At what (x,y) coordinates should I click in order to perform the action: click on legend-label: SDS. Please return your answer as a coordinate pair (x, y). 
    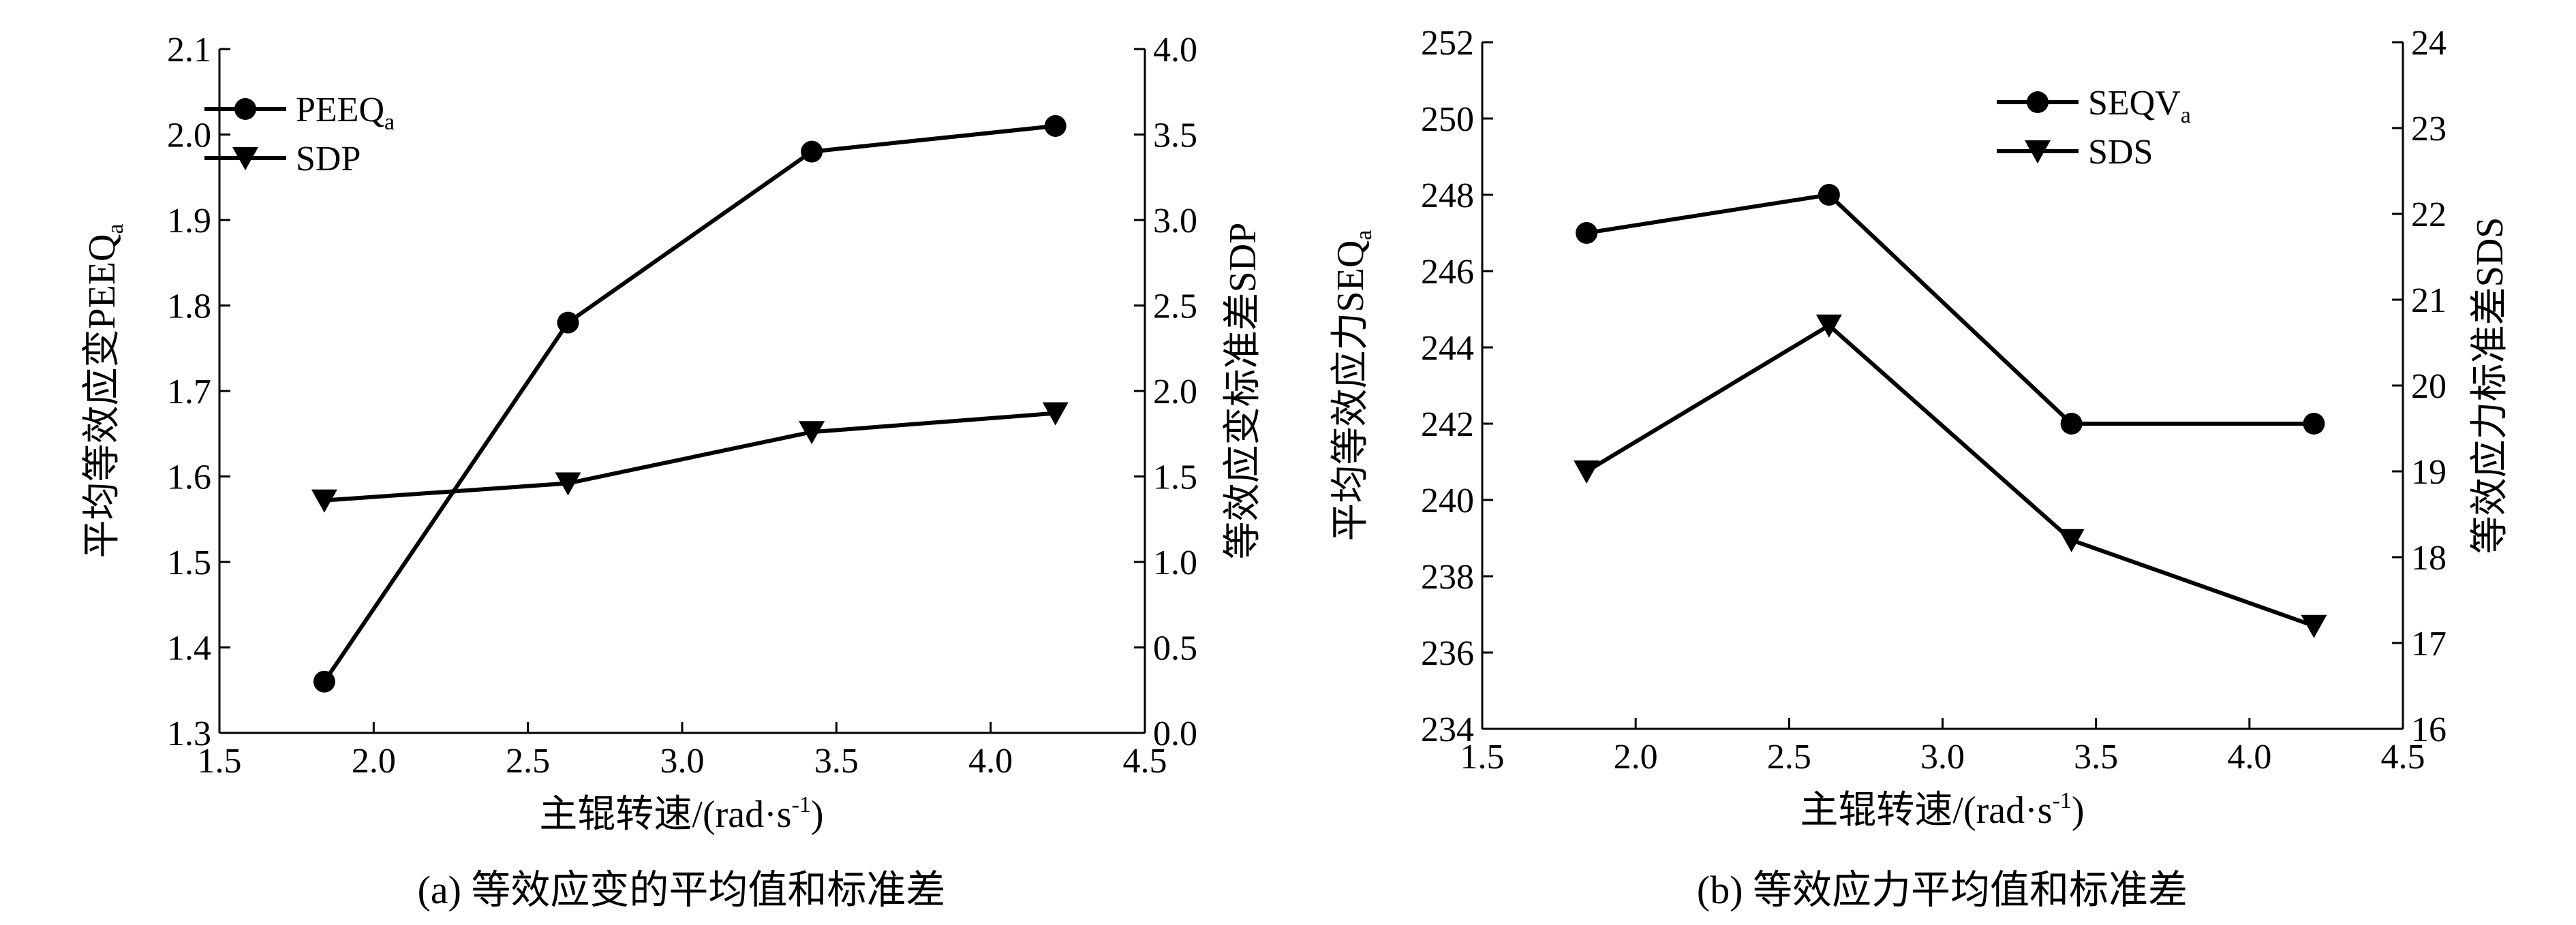
    Looking at the image, I should click on (2120, 152).